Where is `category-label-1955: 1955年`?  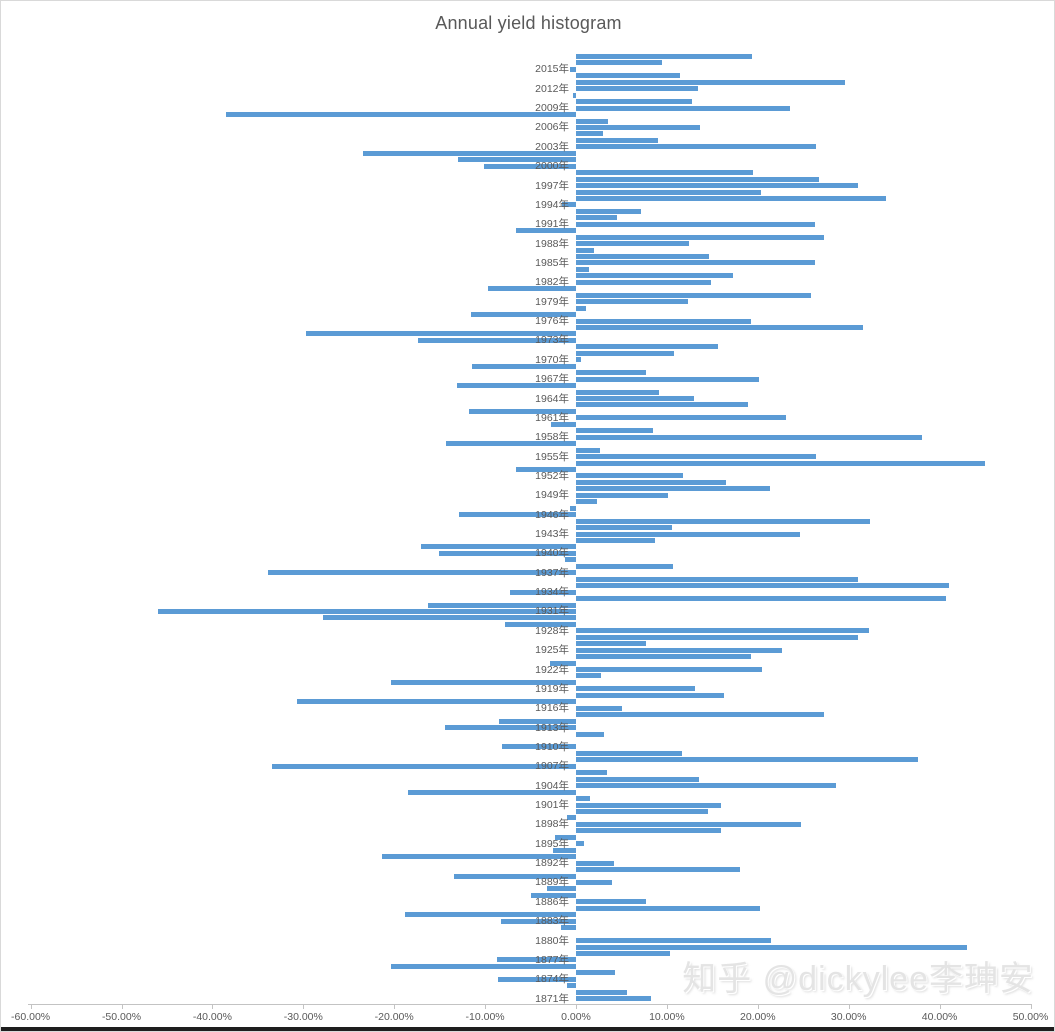 category-label-1955: 1955年 is located at coordinates (552, 456).